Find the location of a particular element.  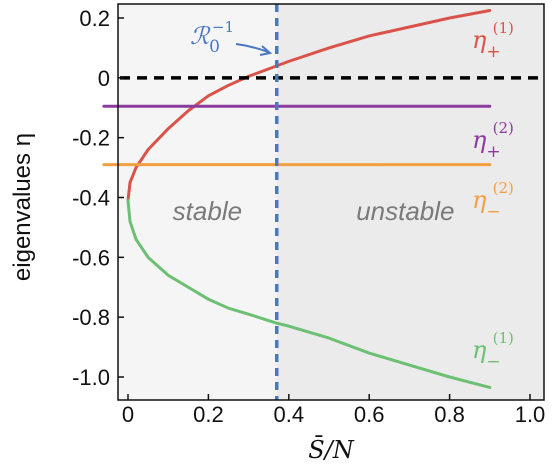

threshold-label-main: ℛ is located at coordinates (200, 36).